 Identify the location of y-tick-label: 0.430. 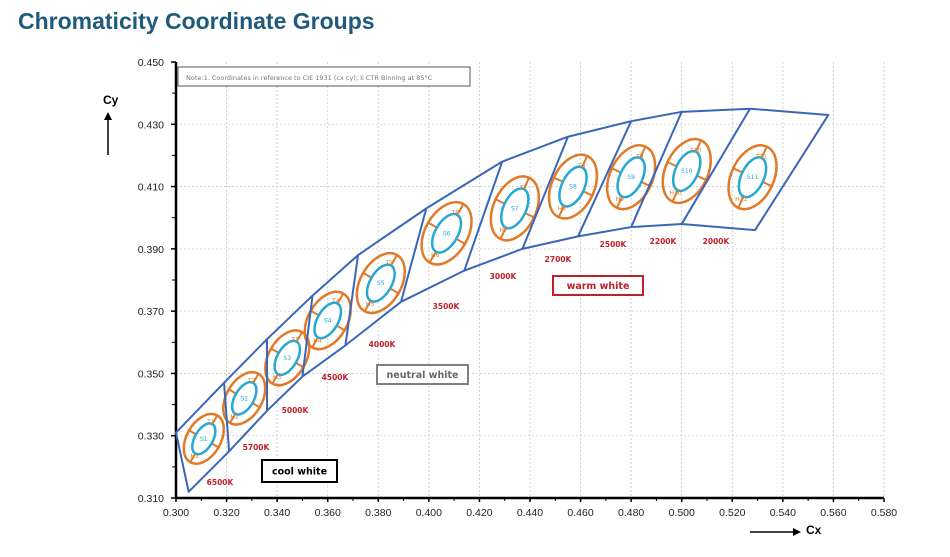
(151, 125).